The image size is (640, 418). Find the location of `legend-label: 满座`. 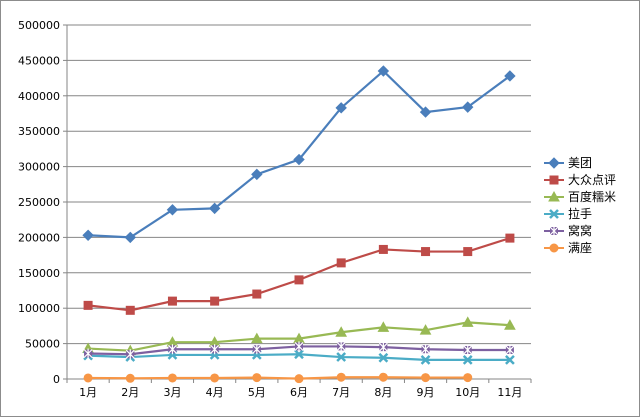

legend-label: 满座 is located at coordinates (580, 247).